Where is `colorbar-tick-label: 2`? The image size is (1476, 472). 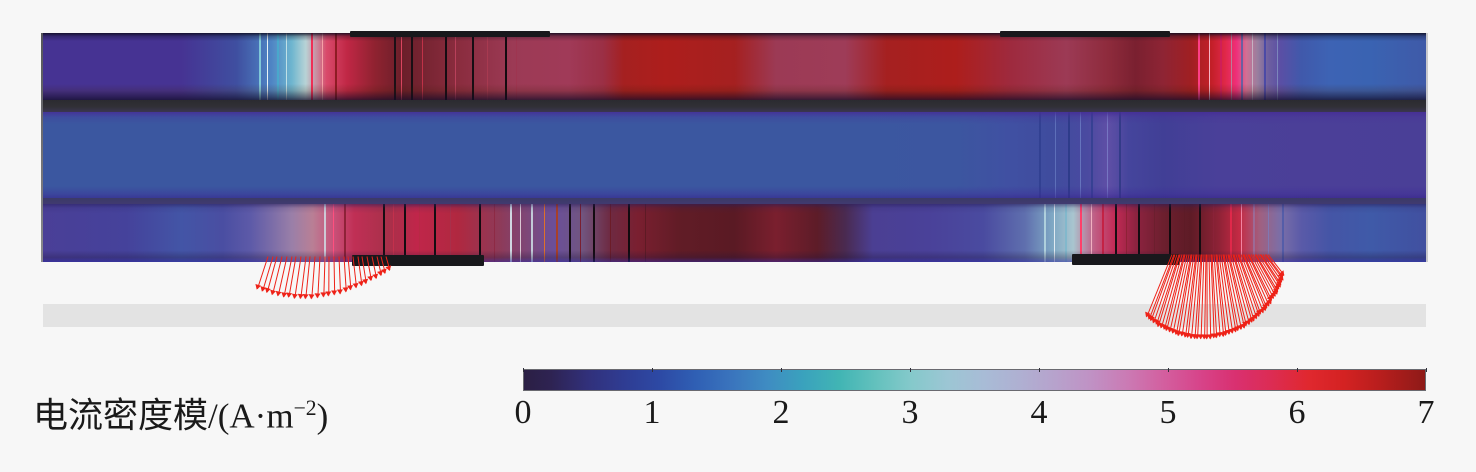 colorbar-tick-label: 2 is located at coordinates (781, 412).